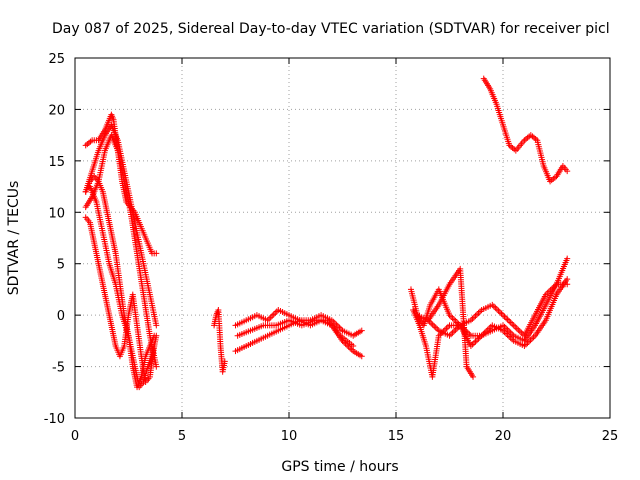  What do you see at coordinates (396, 436) in the screenshot?
I see `x-tick-label: 15` at bounding box center [396, 436].